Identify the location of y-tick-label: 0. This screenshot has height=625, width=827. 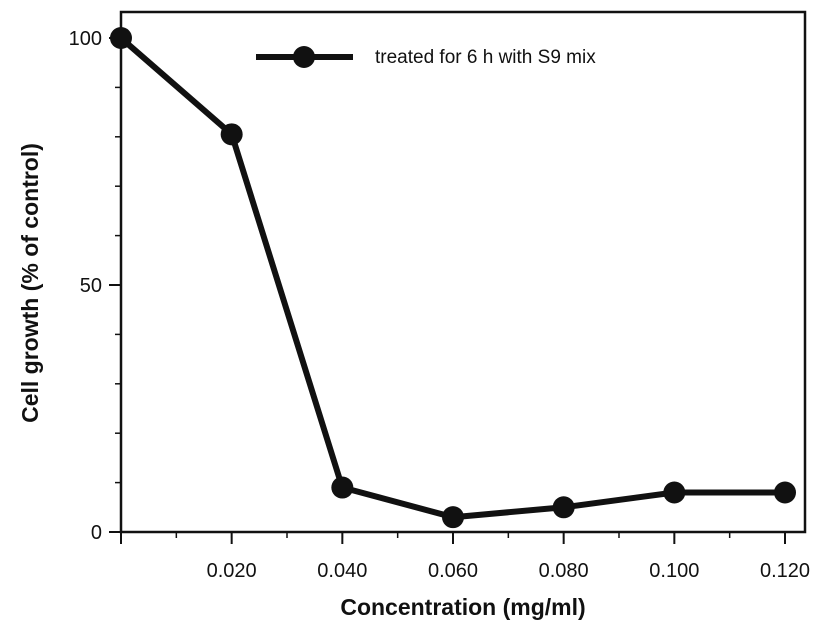
(96, 533).